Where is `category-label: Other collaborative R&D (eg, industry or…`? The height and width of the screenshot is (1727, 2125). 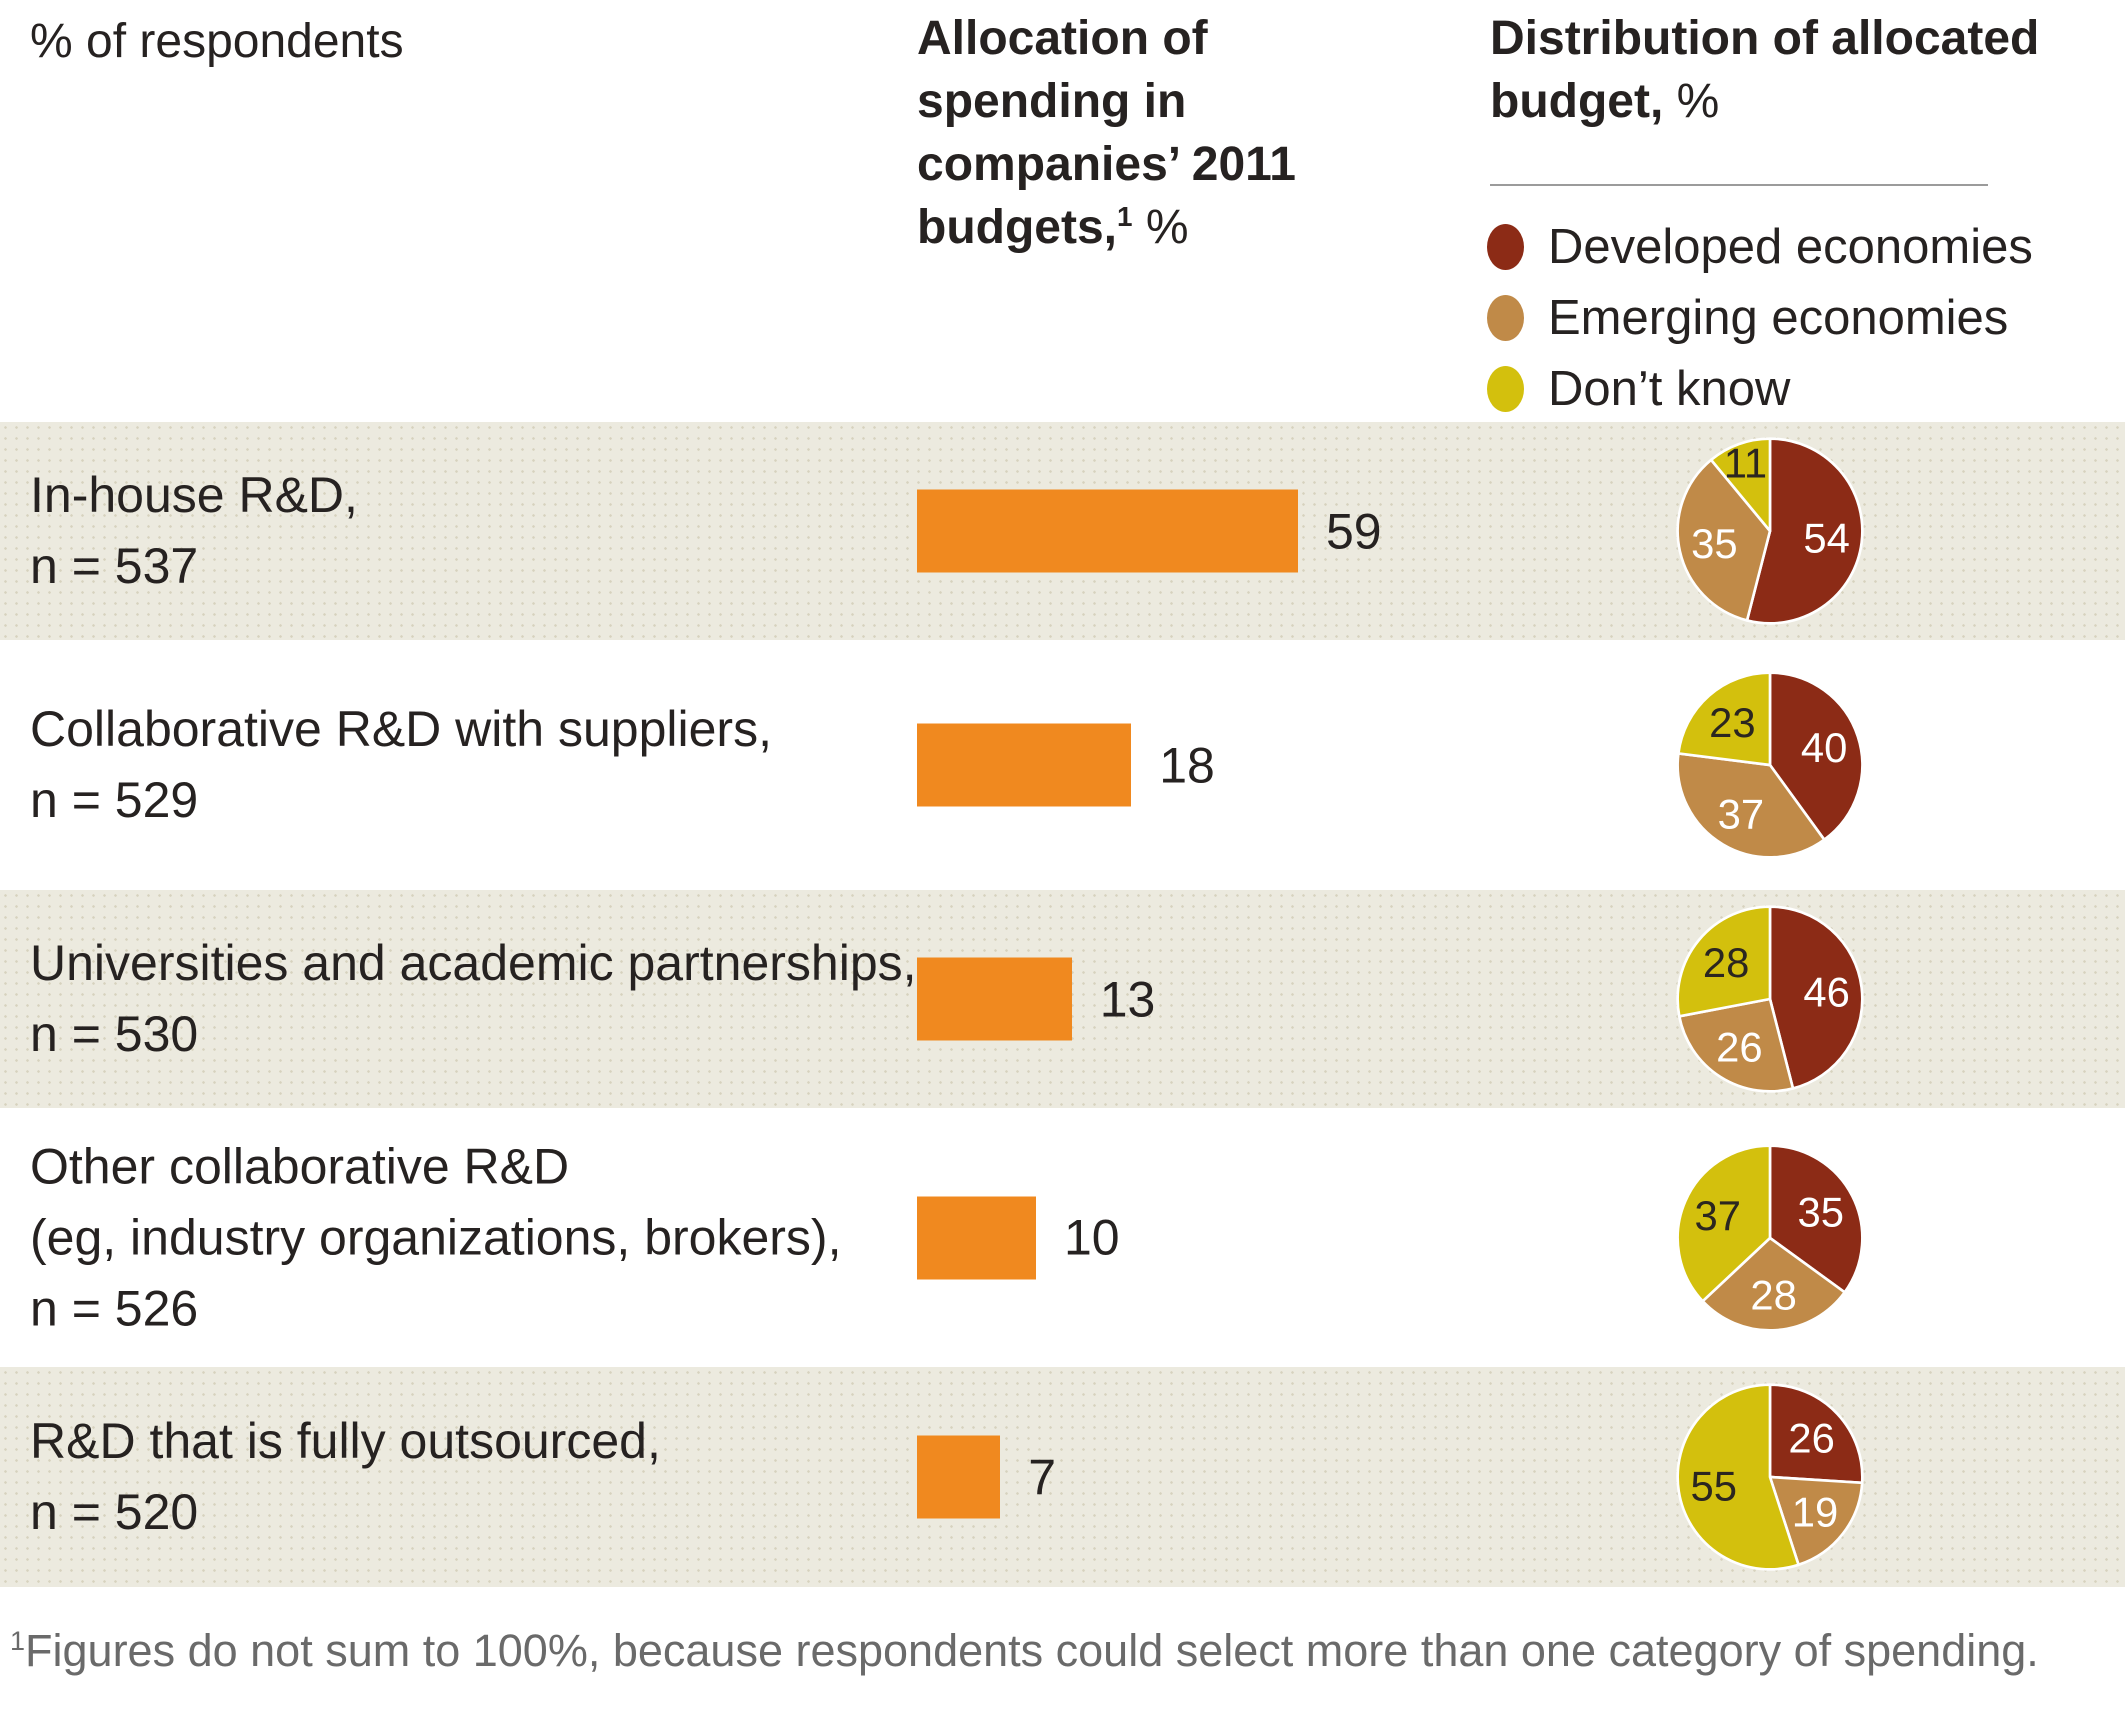
category-label: Other collaborative R&D (eg, industry or… is located at coordinates (436, 1237).